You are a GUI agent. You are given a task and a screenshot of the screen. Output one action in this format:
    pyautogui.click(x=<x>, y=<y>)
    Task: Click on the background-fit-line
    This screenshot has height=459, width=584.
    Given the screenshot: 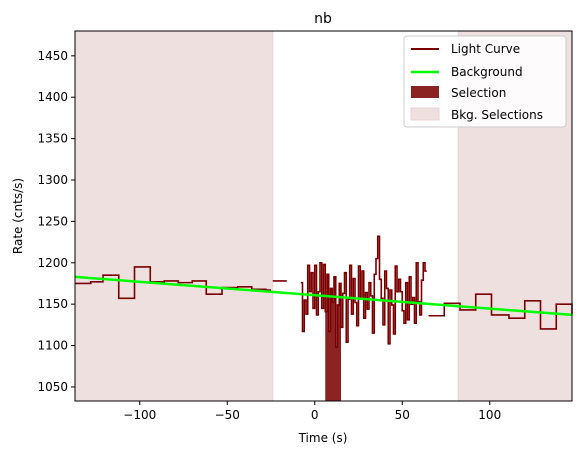 What is the action you would take?
    pyautogui.click(x=323, y=296)
    